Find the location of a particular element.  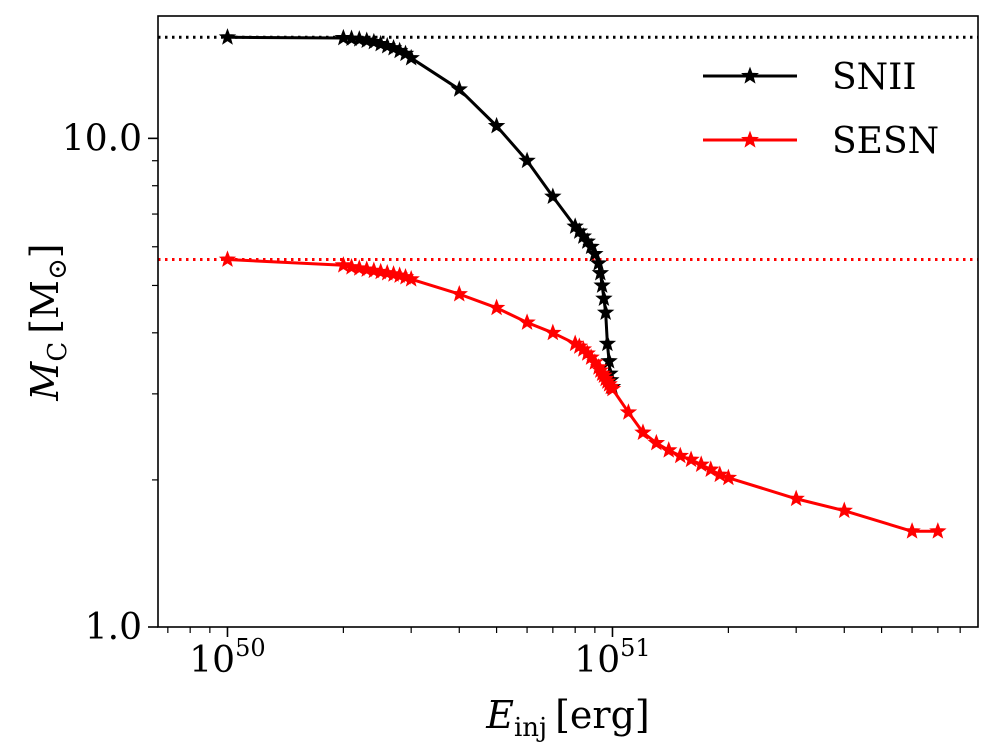

legend-item-snii: SNII is located at coordinates (810, 77).